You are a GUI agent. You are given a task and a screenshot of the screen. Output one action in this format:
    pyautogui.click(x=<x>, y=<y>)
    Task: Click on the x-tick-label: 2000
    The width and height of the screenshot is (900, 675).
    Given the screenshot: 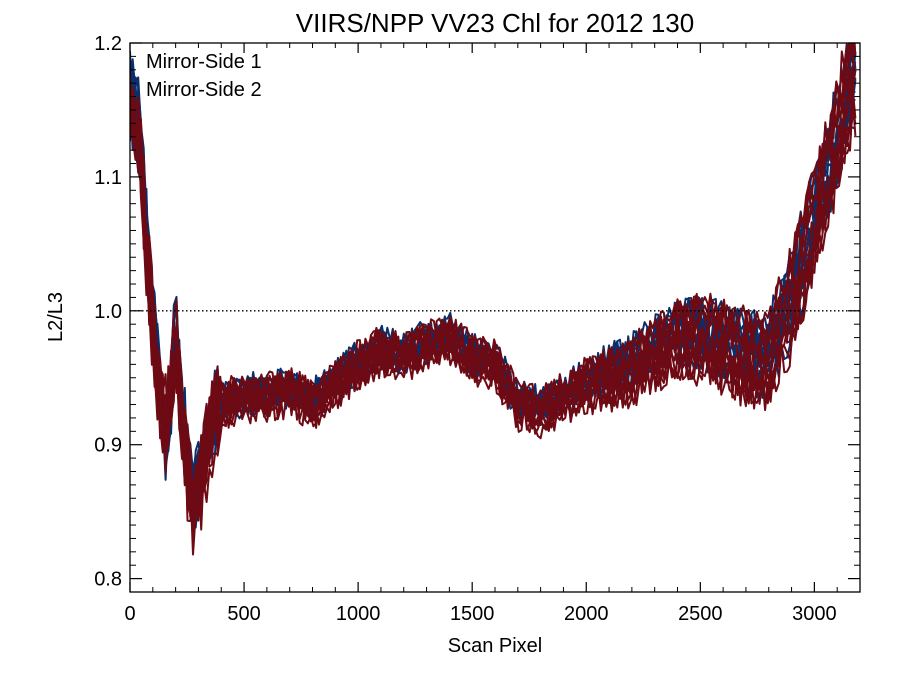 What is the action you would take?
    pyautogui.click(x=586, y=614)
    